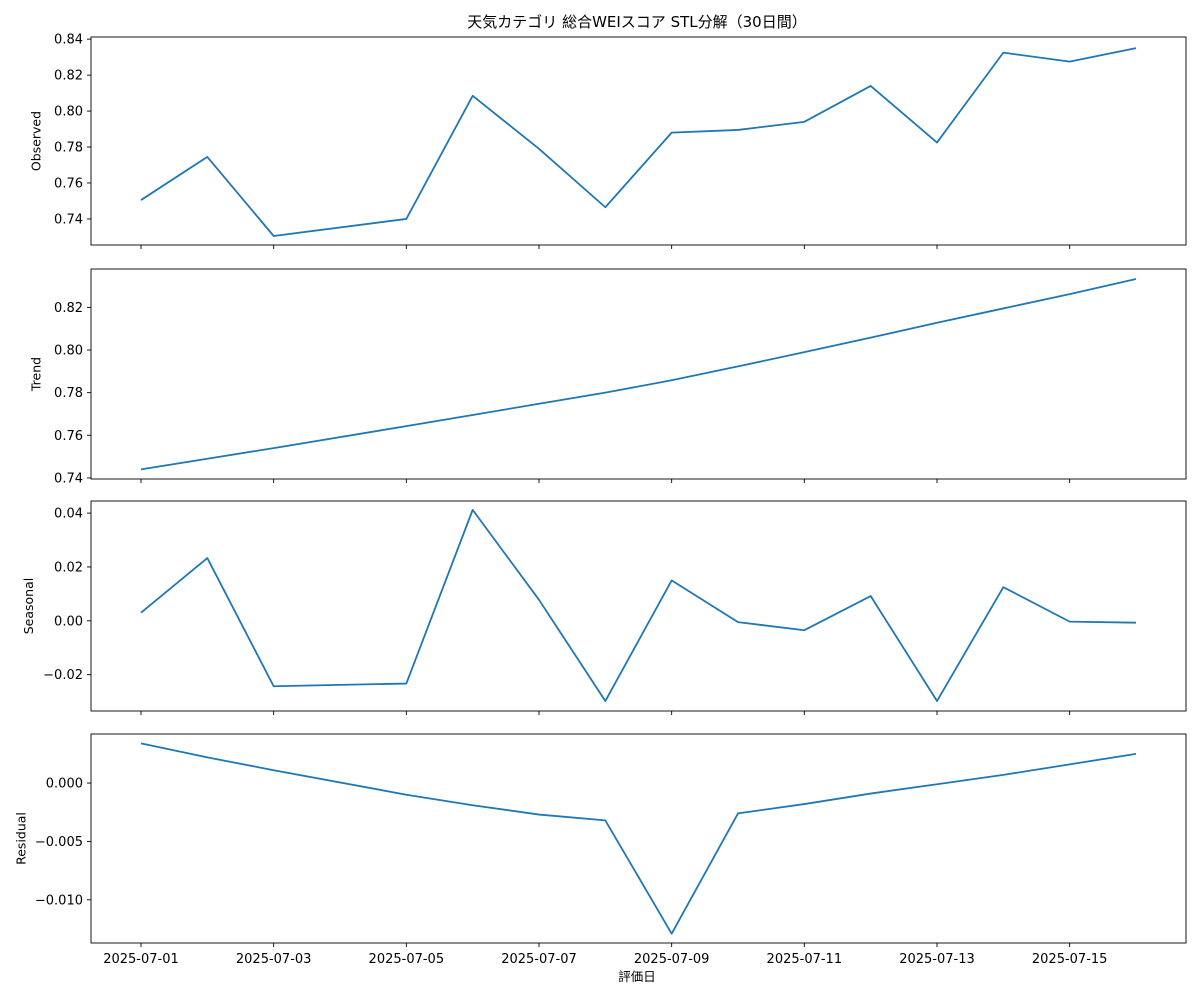  What do you see at coordinates (274, 959) in the screenshot?
I see `x-tick-label: 2025-07-03` at bounding box center [274, 959].